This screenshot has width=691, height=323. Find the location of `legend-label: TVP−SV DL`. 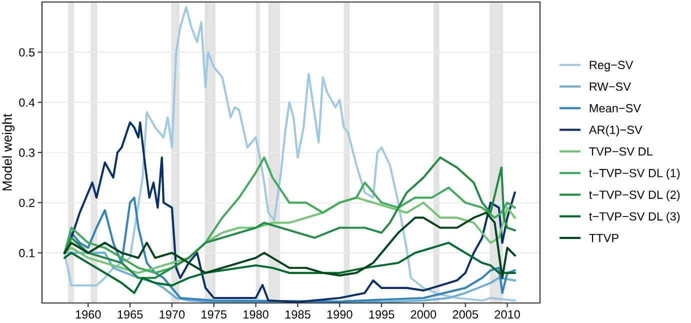

legend-label: TVP−SV DL is located at coordinates (620, 151).